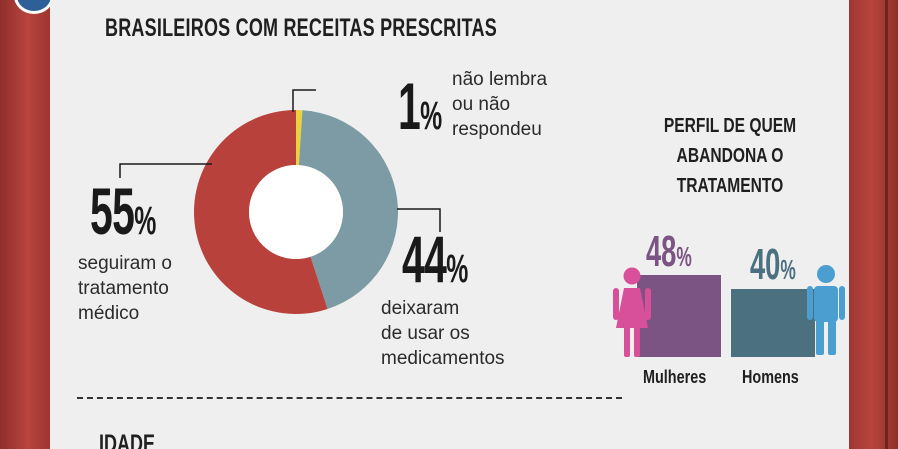 The width and height of the screenshot is (898, 449). I want to click on desc-1-line-1: não lembra, so click(500, 79).